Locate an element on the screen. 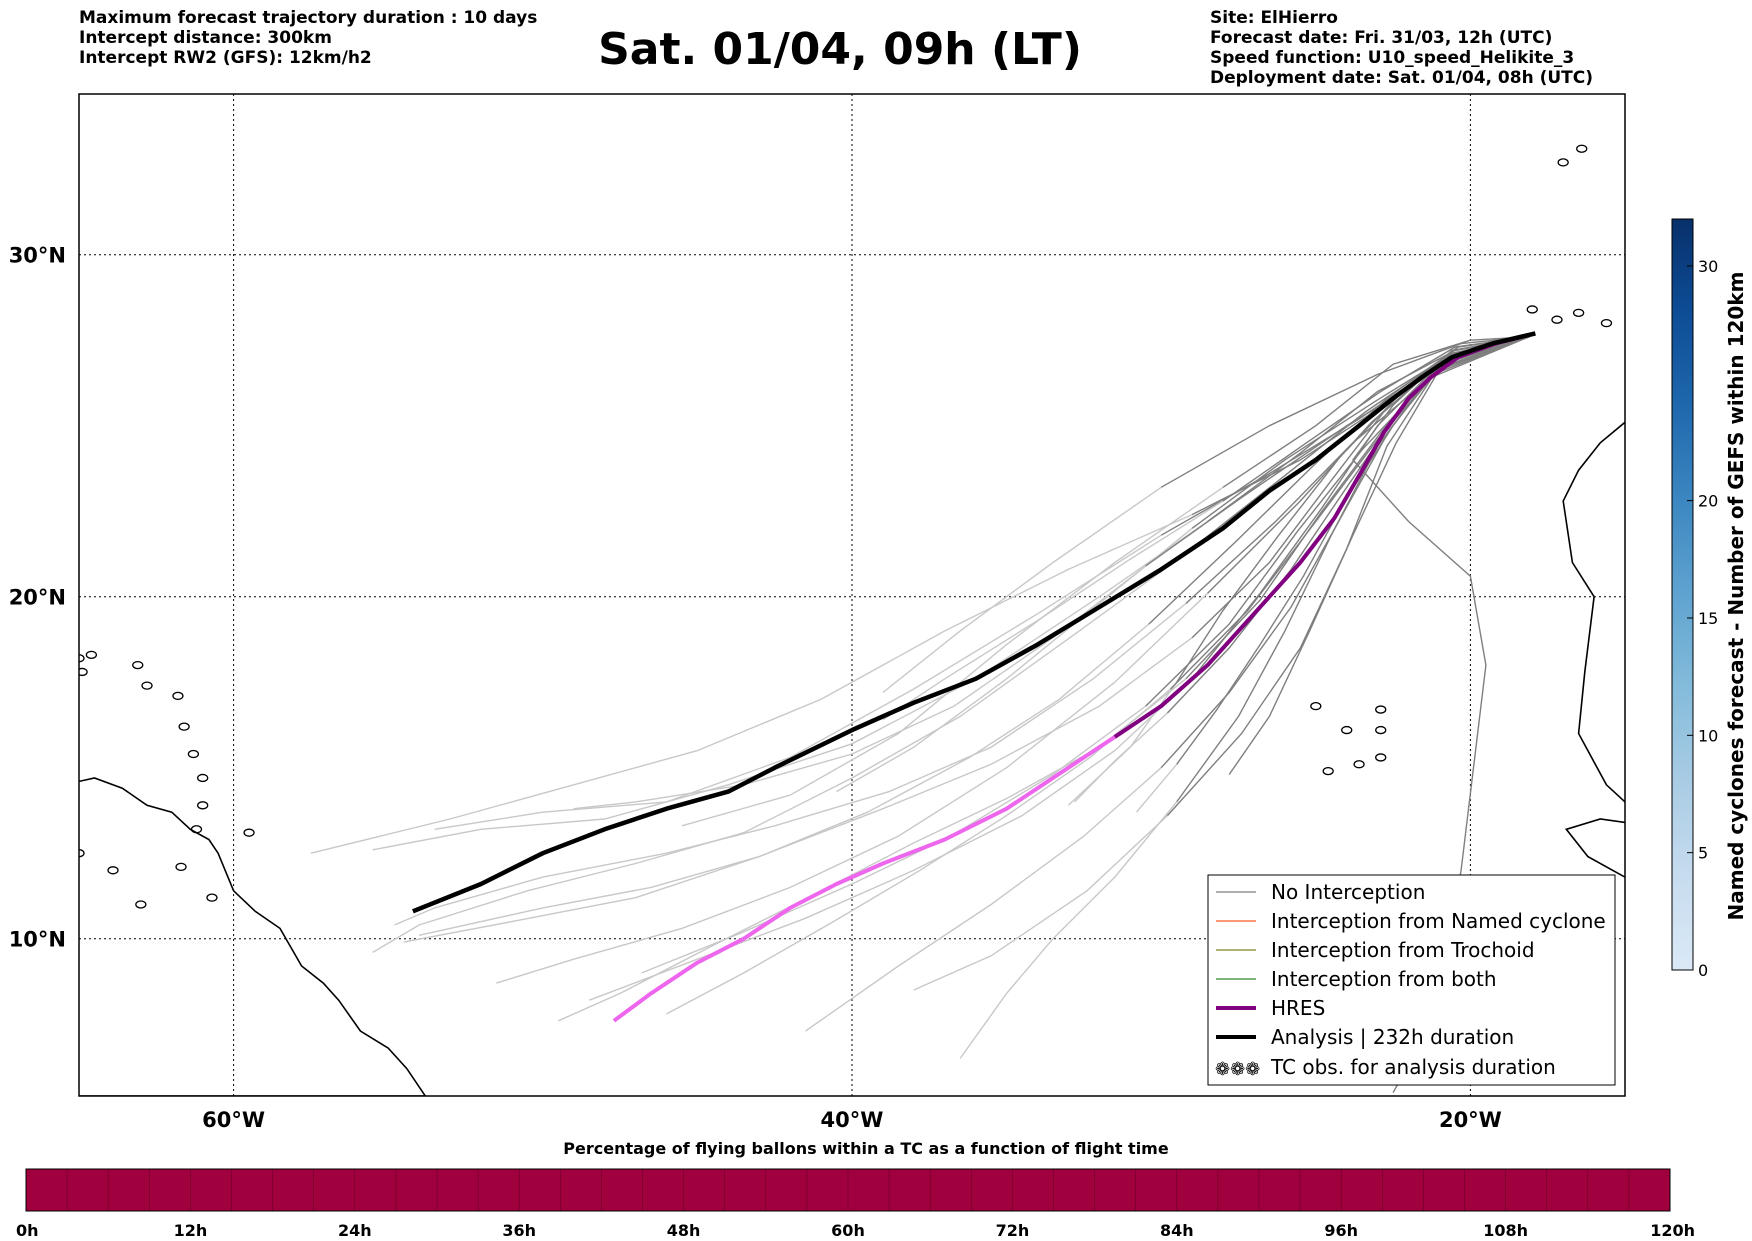 The image size is (1752, 1241). page-title: Sat. 01/04, 09h (LT) is located at coordinates (840, 49).